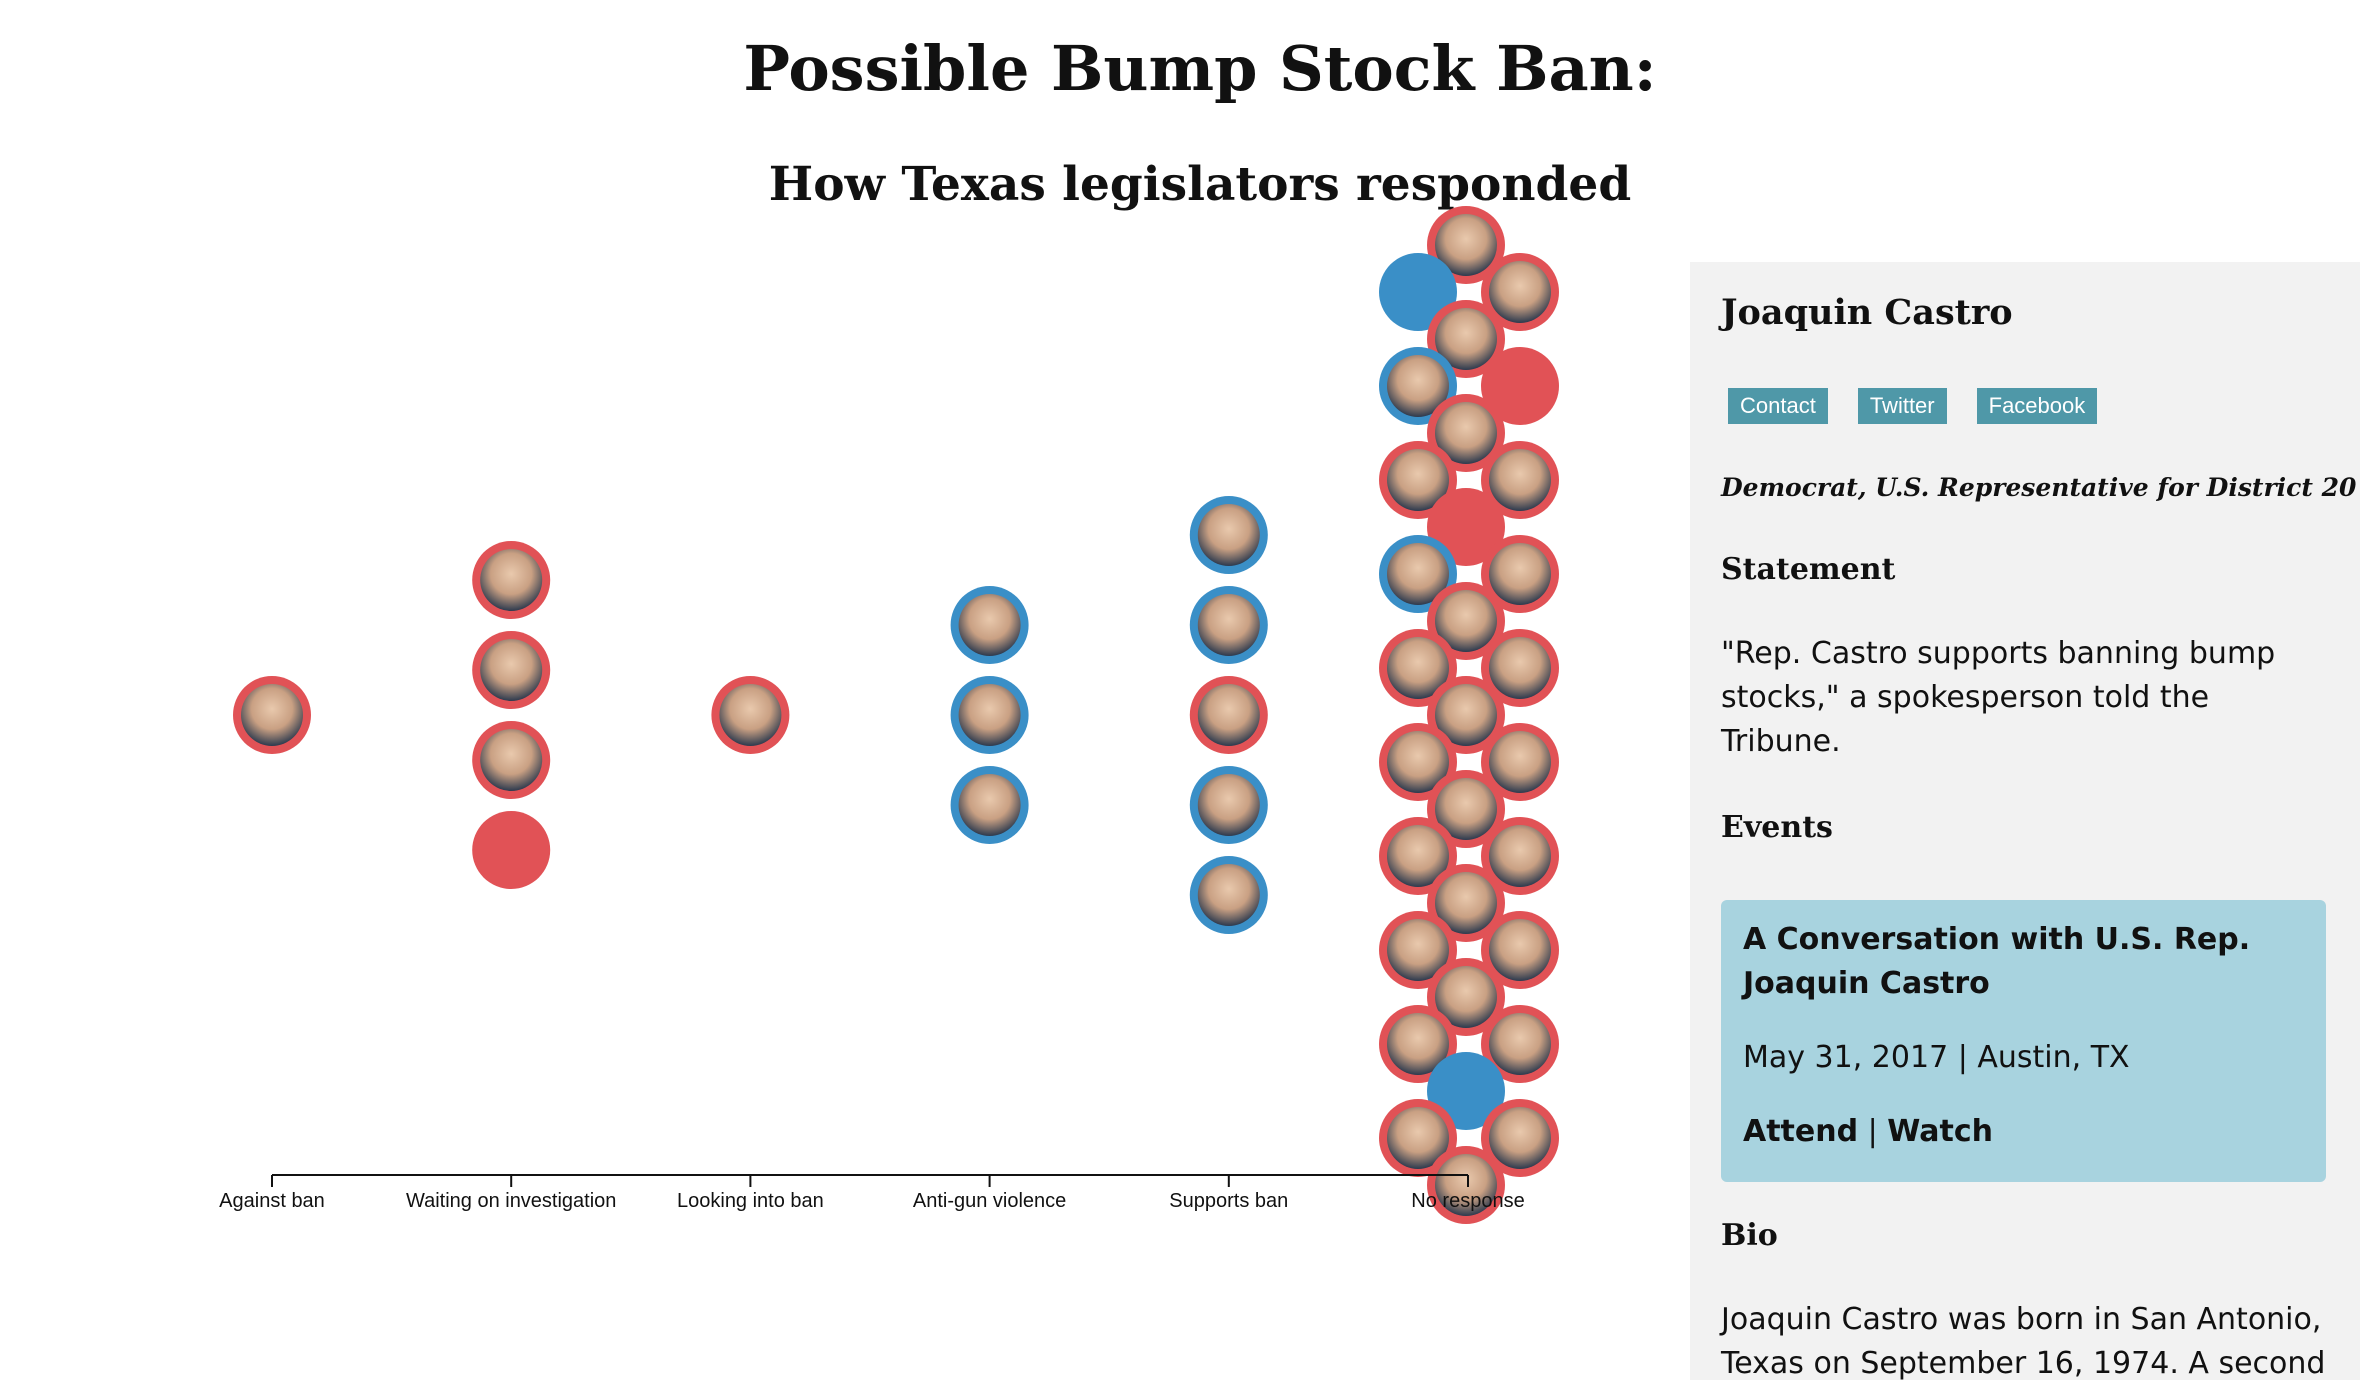 The width and height of the screenshot is (2360, 1380). What do you see at coordinates (1200, 68) in the screenshot?
I see `page-title: Possible Bump Stock Ban:` at bounding box center [1200, 68].